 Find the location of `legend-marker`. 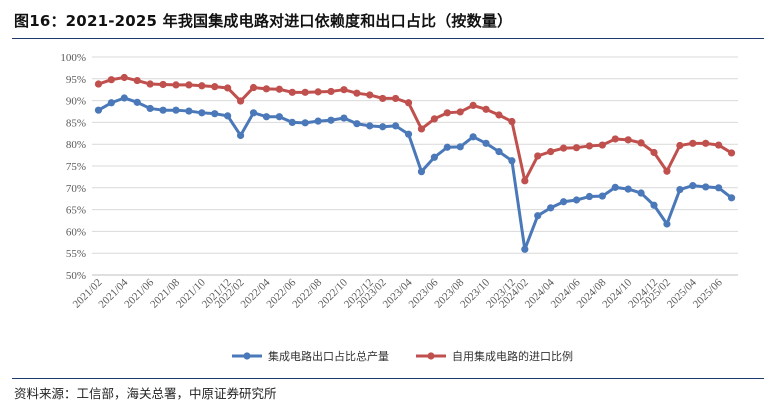

legend-marker is located at coordinates (431, 356).